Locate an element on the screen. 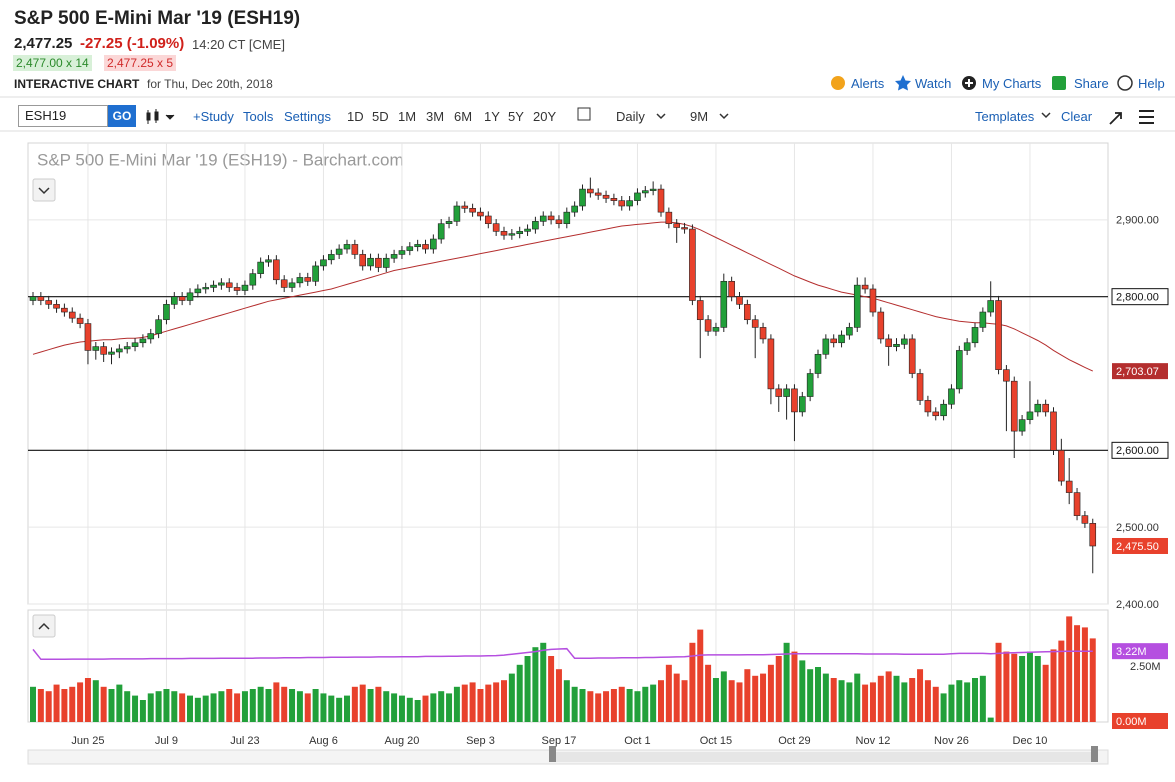  calendar-icon is located at coordinates (584, 114).